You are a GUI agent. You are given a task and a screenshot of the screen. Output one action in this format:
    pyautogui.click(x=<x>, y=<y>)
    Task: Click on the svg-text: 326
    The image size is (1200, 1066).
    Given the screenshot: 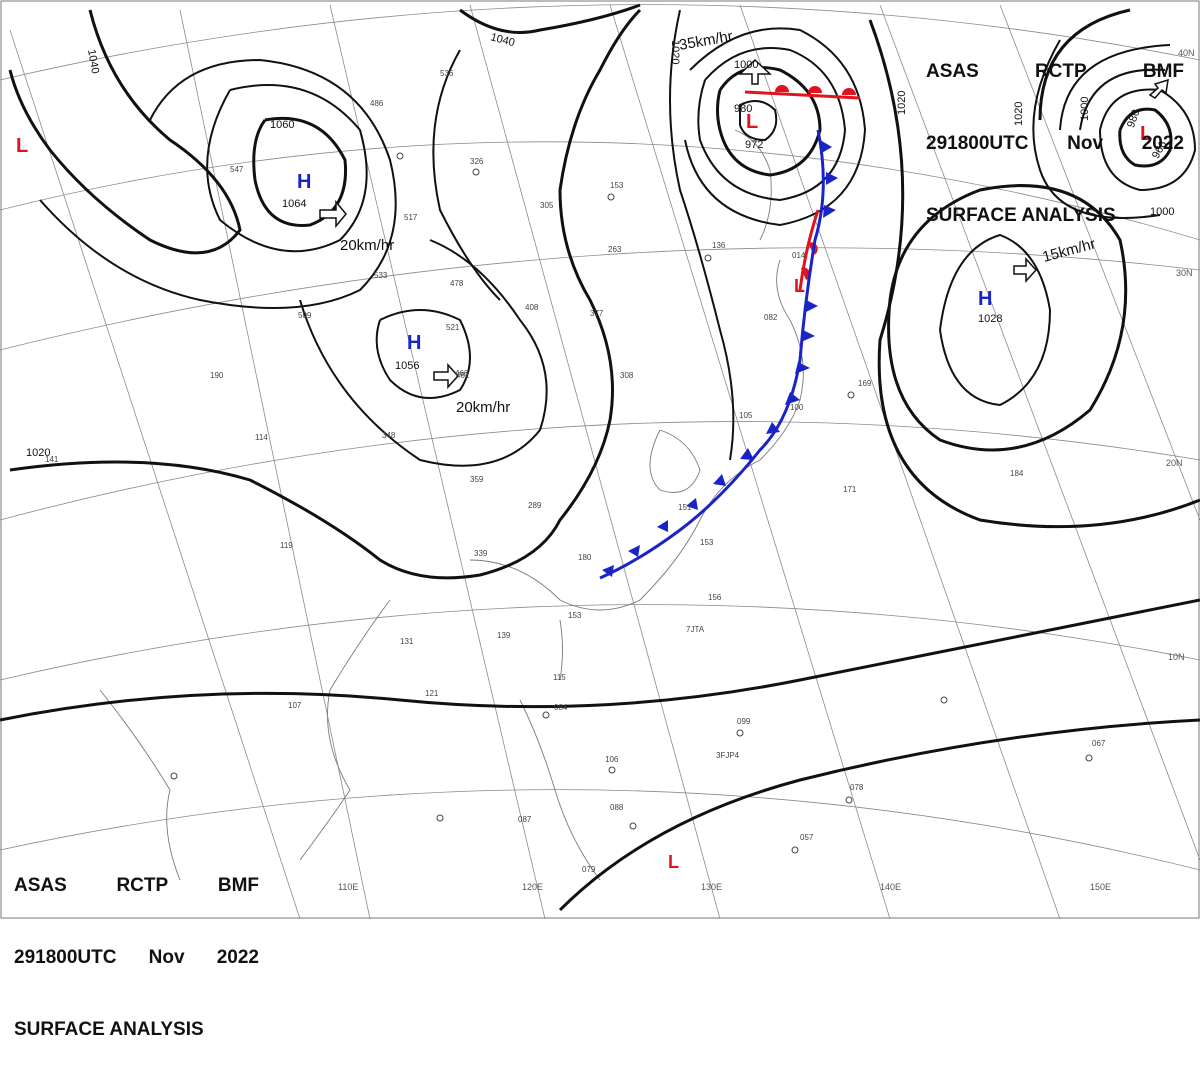 What is the action you would take?
    pyautogui.click(x=477, y=161)
    